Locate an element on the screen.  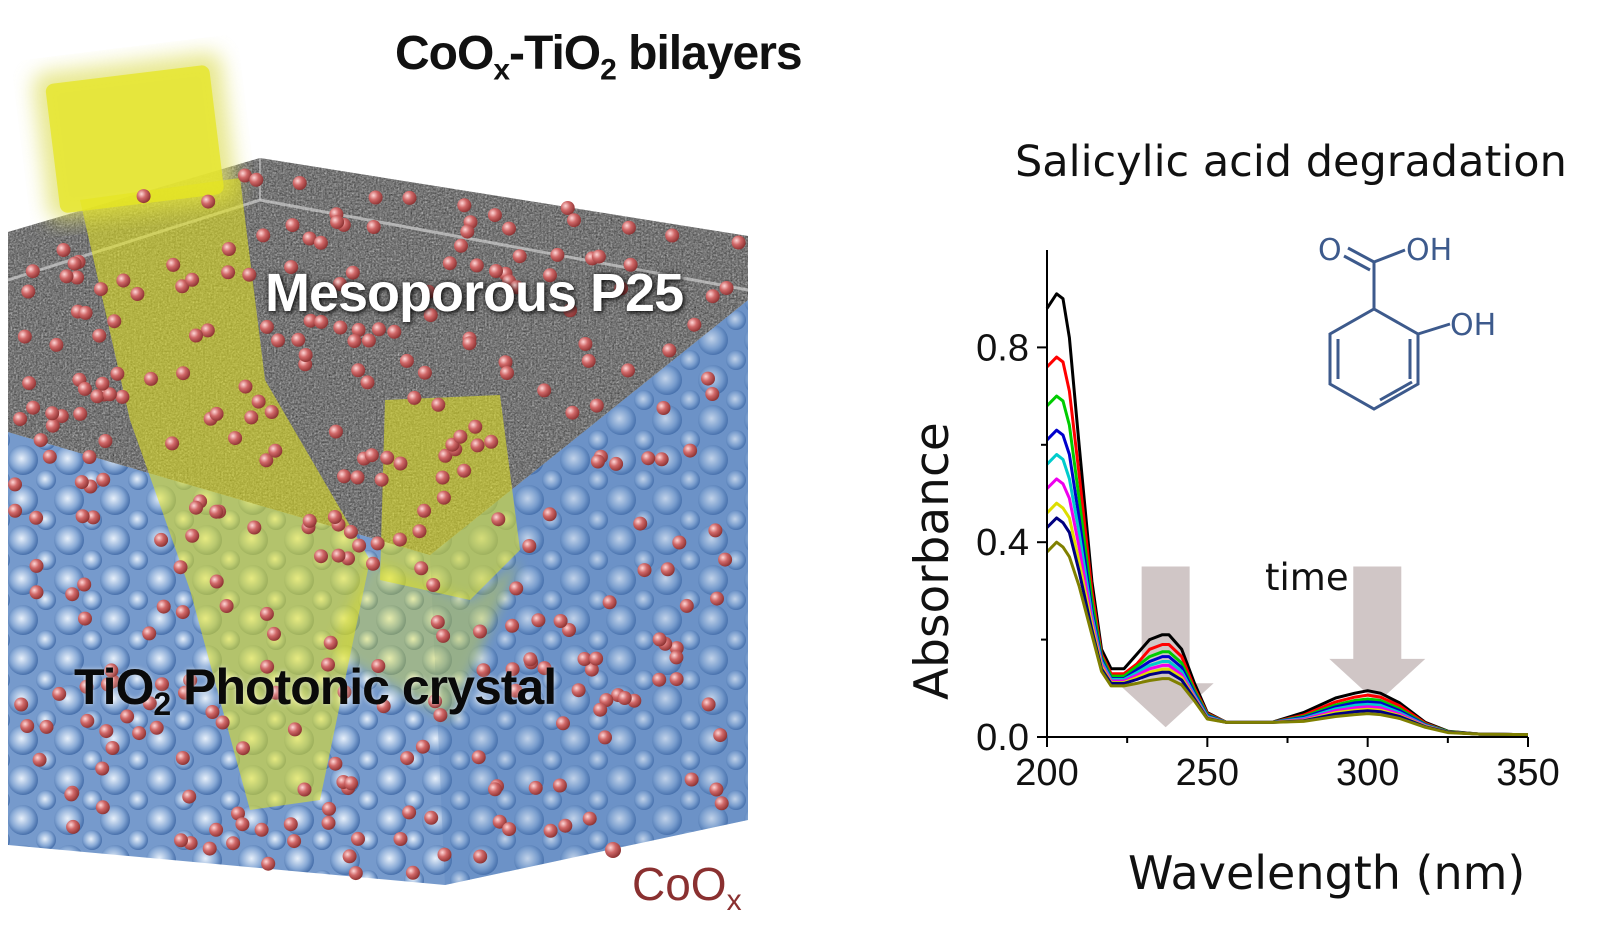
x-tick-label: 200 is located at coordinates (1046, 773).